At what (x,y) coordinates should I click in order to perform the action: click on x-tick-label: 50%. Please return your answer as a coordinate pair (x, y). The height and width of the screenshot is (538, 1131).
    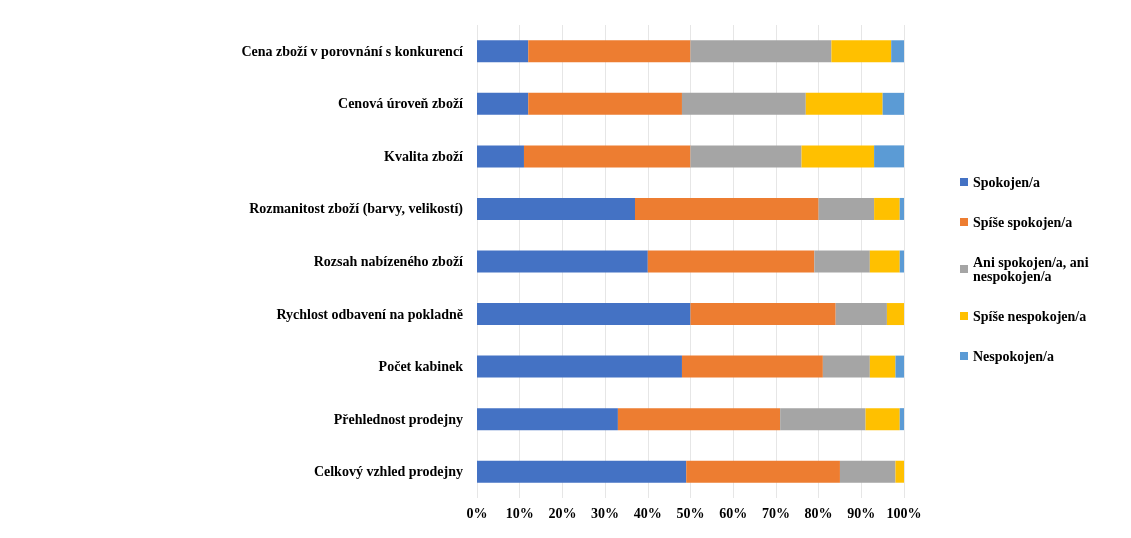
    Looking at the image, I should click on (690, 513).